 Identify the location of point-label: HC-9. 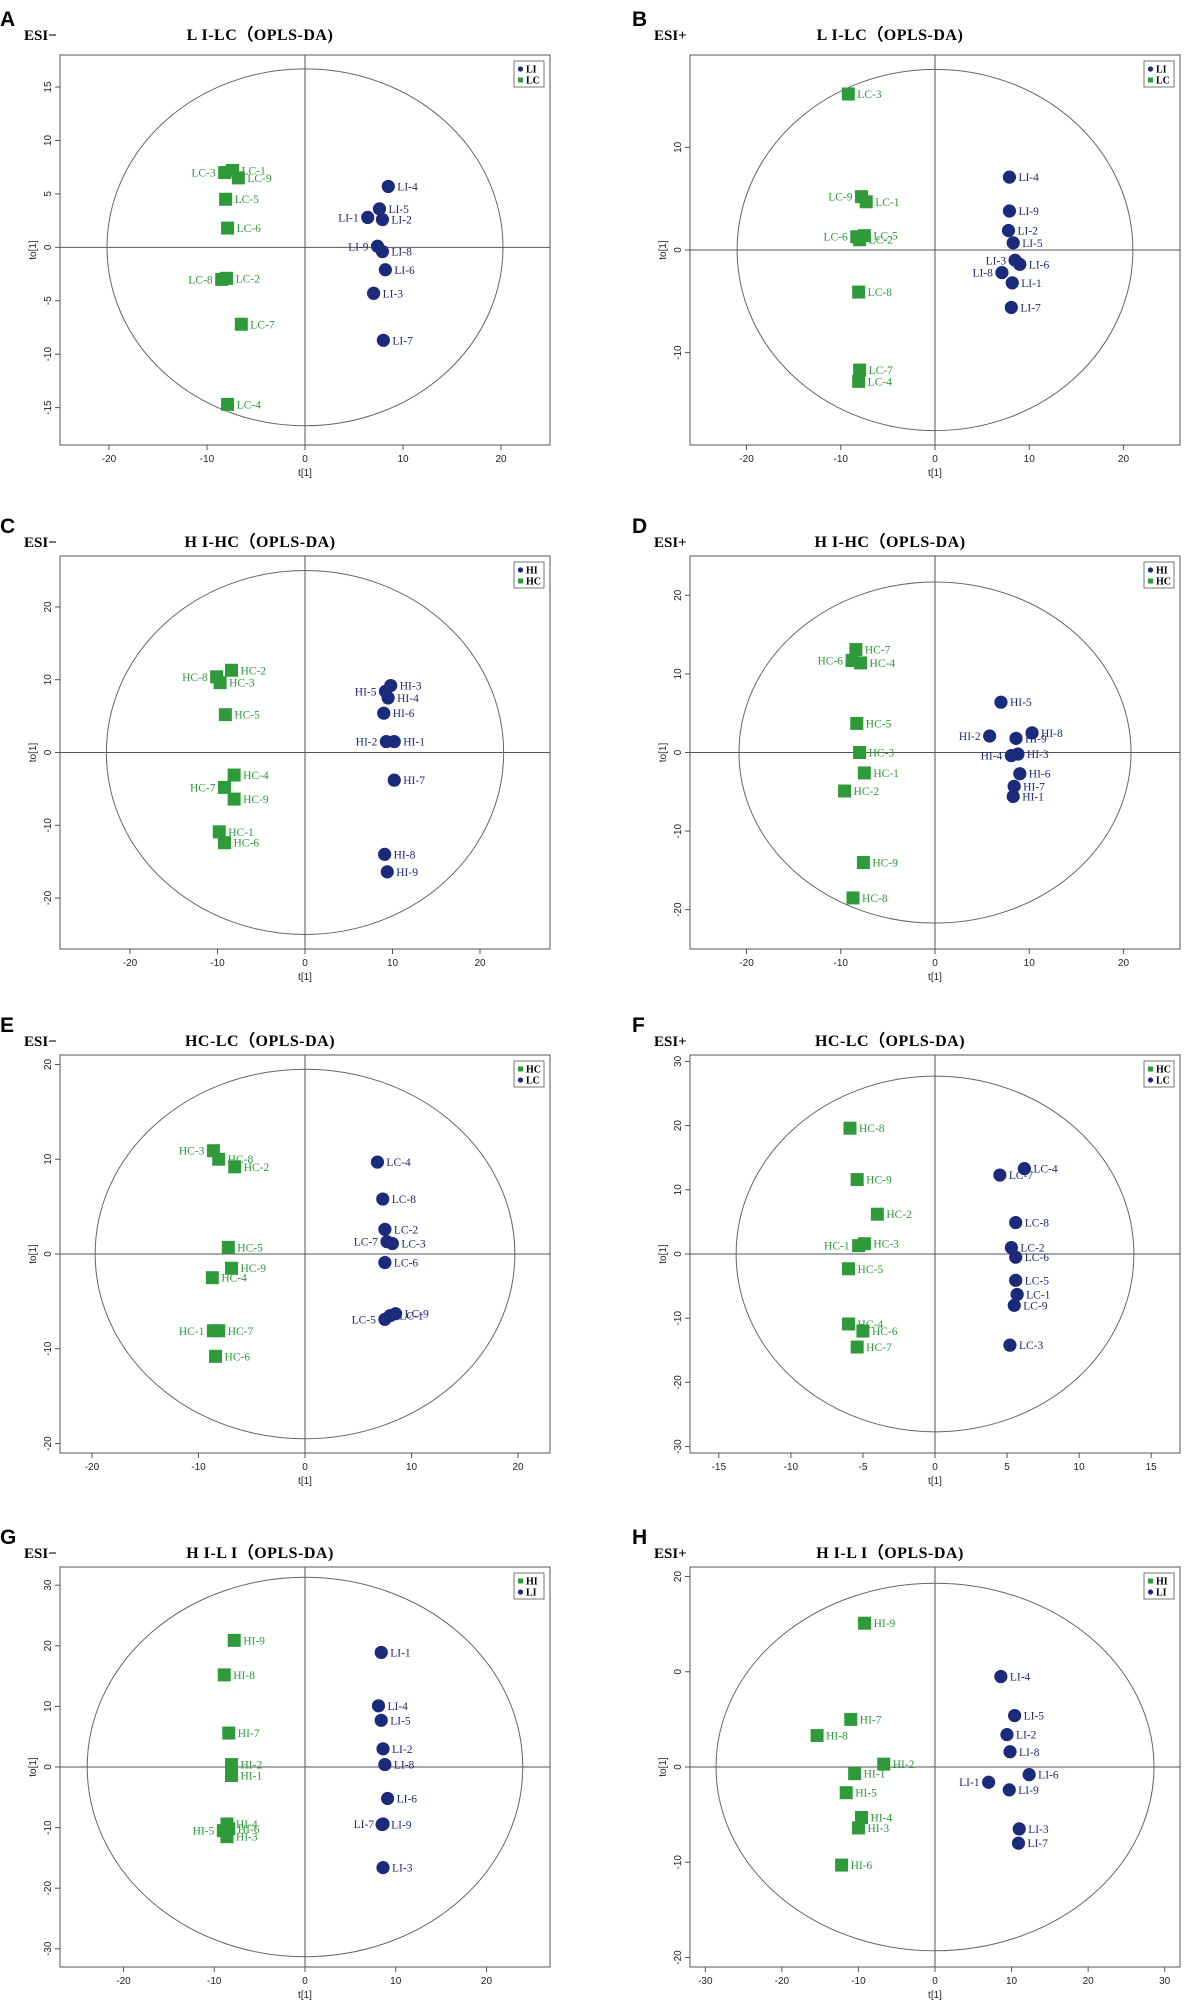
(256, 800).